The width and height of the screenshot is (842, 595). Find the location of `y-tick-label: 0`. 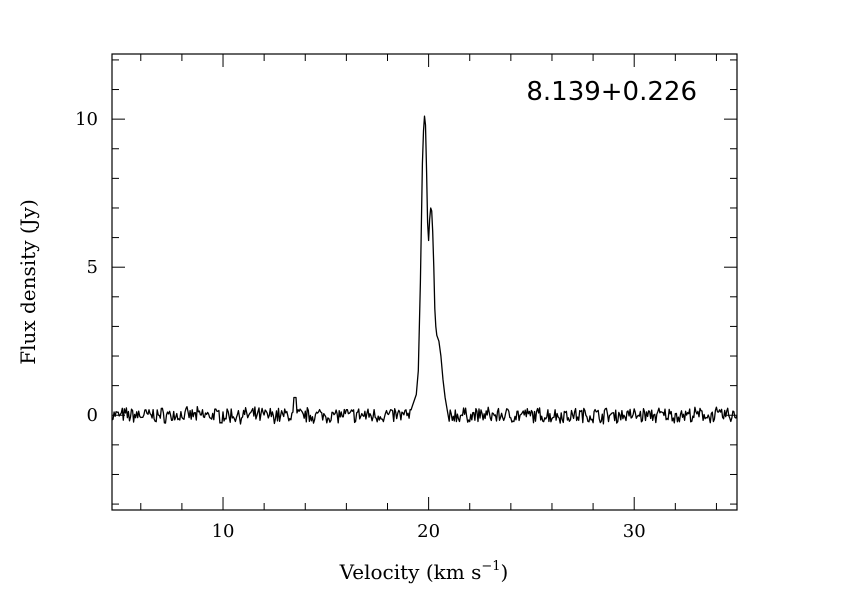

y-tick-label: 0 is located at coordinates (92, 415).